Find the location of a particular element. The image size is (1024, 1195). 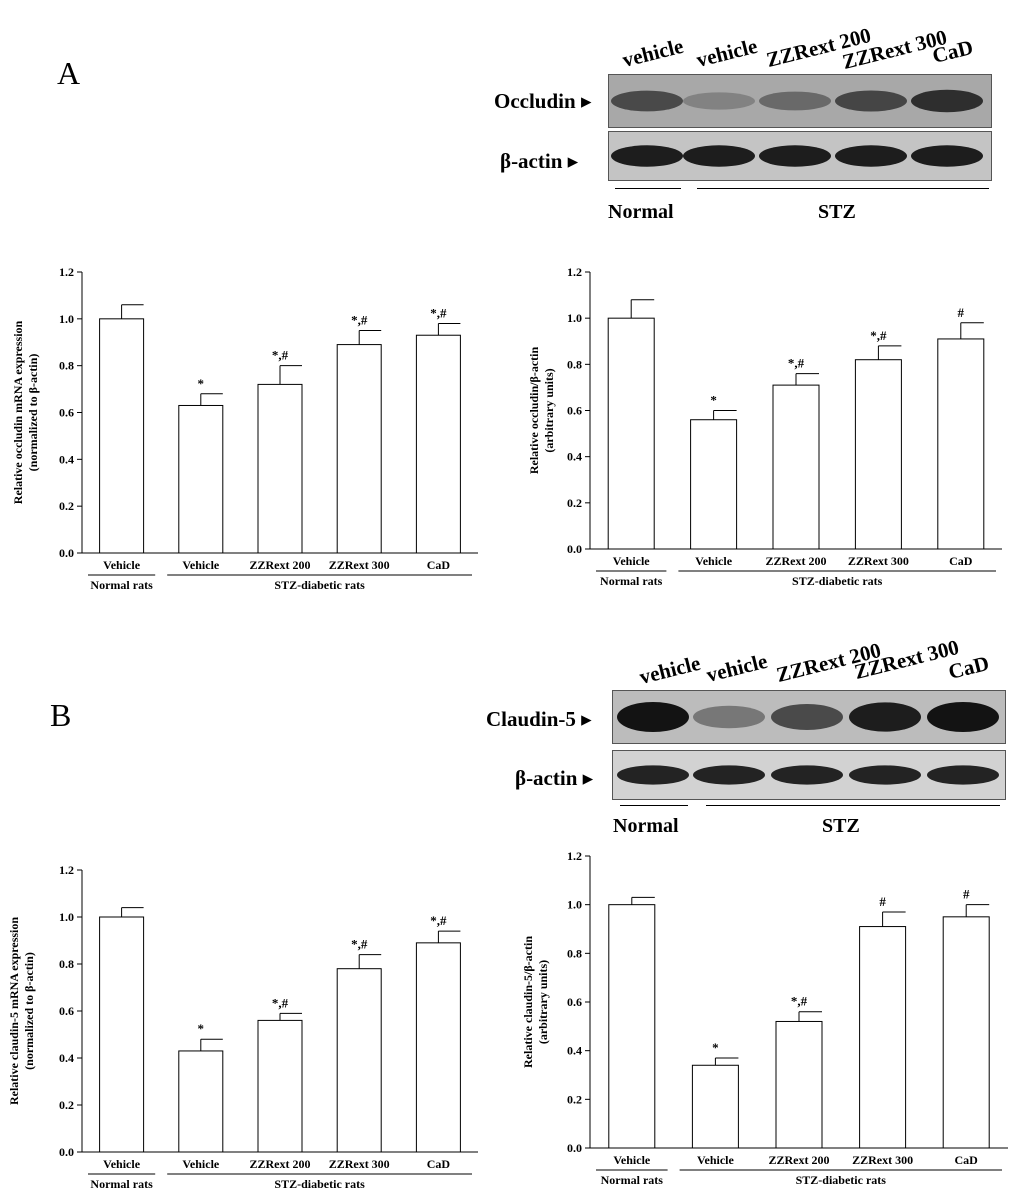

y-axis-label: Relative occludin mRNA expression is located at coordinates (18, 412).